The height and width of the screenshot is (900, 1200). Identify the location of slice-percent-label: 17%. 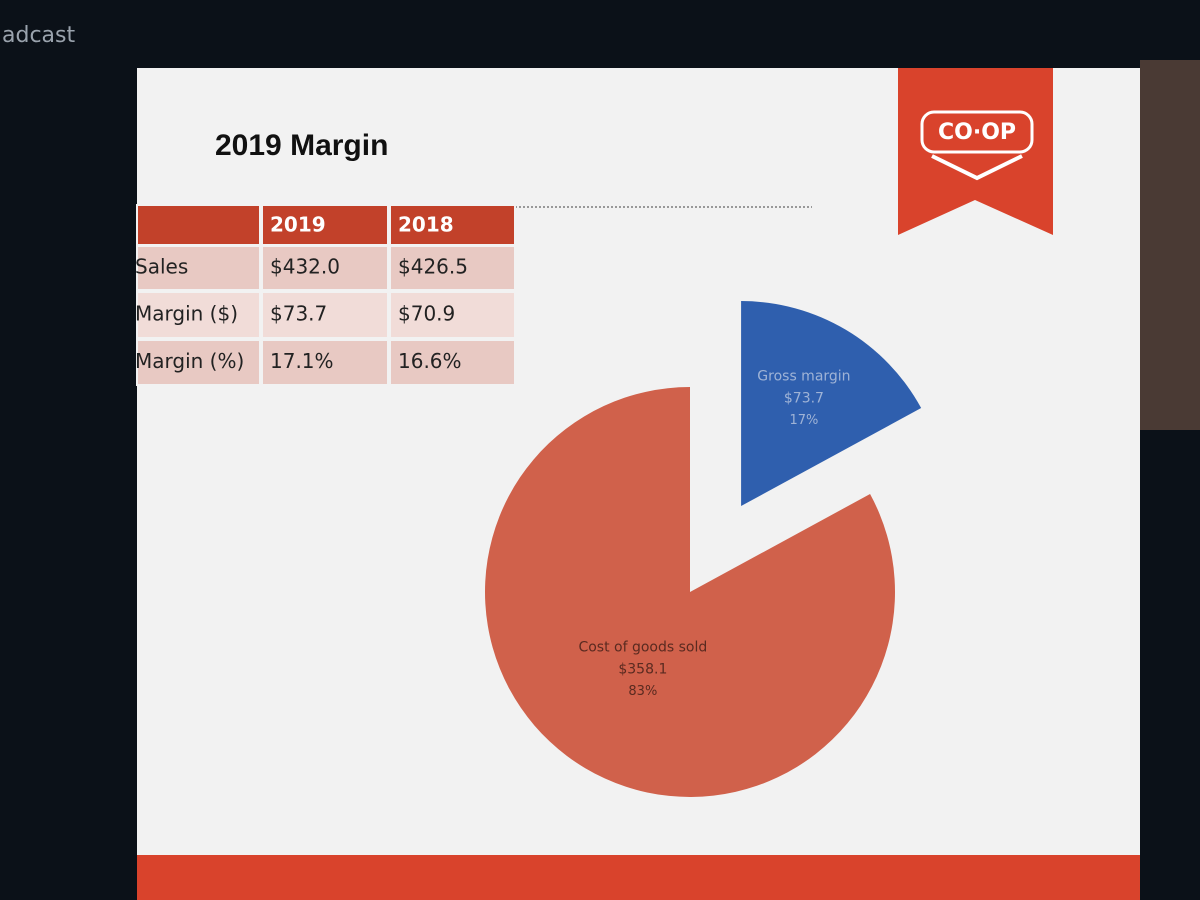
(803, 420).